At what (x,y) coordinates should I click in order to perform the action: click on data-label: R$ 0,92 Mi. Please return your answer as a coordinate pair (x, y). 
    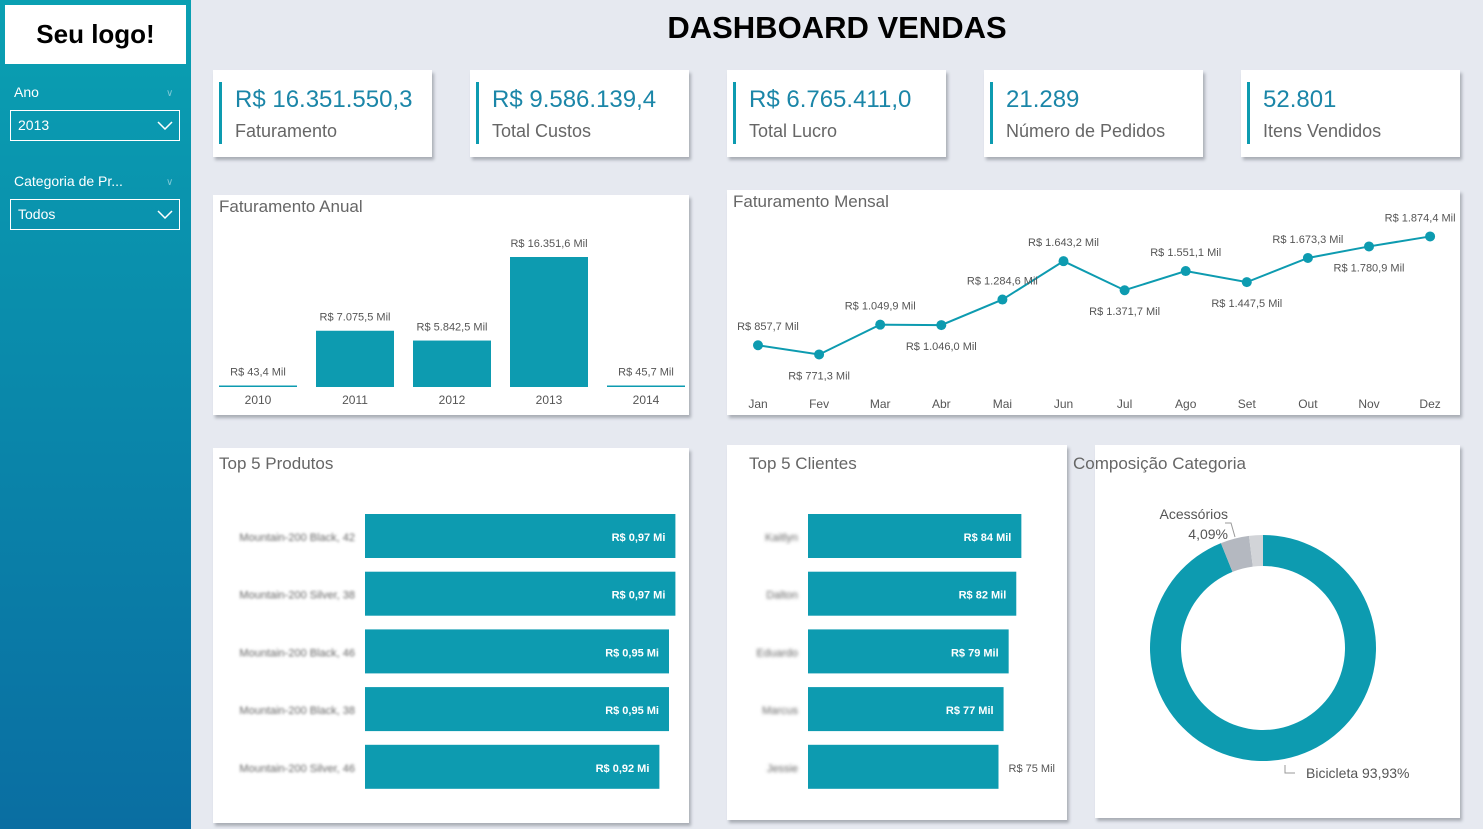
    Looking at the image, I should click on (623, 769).